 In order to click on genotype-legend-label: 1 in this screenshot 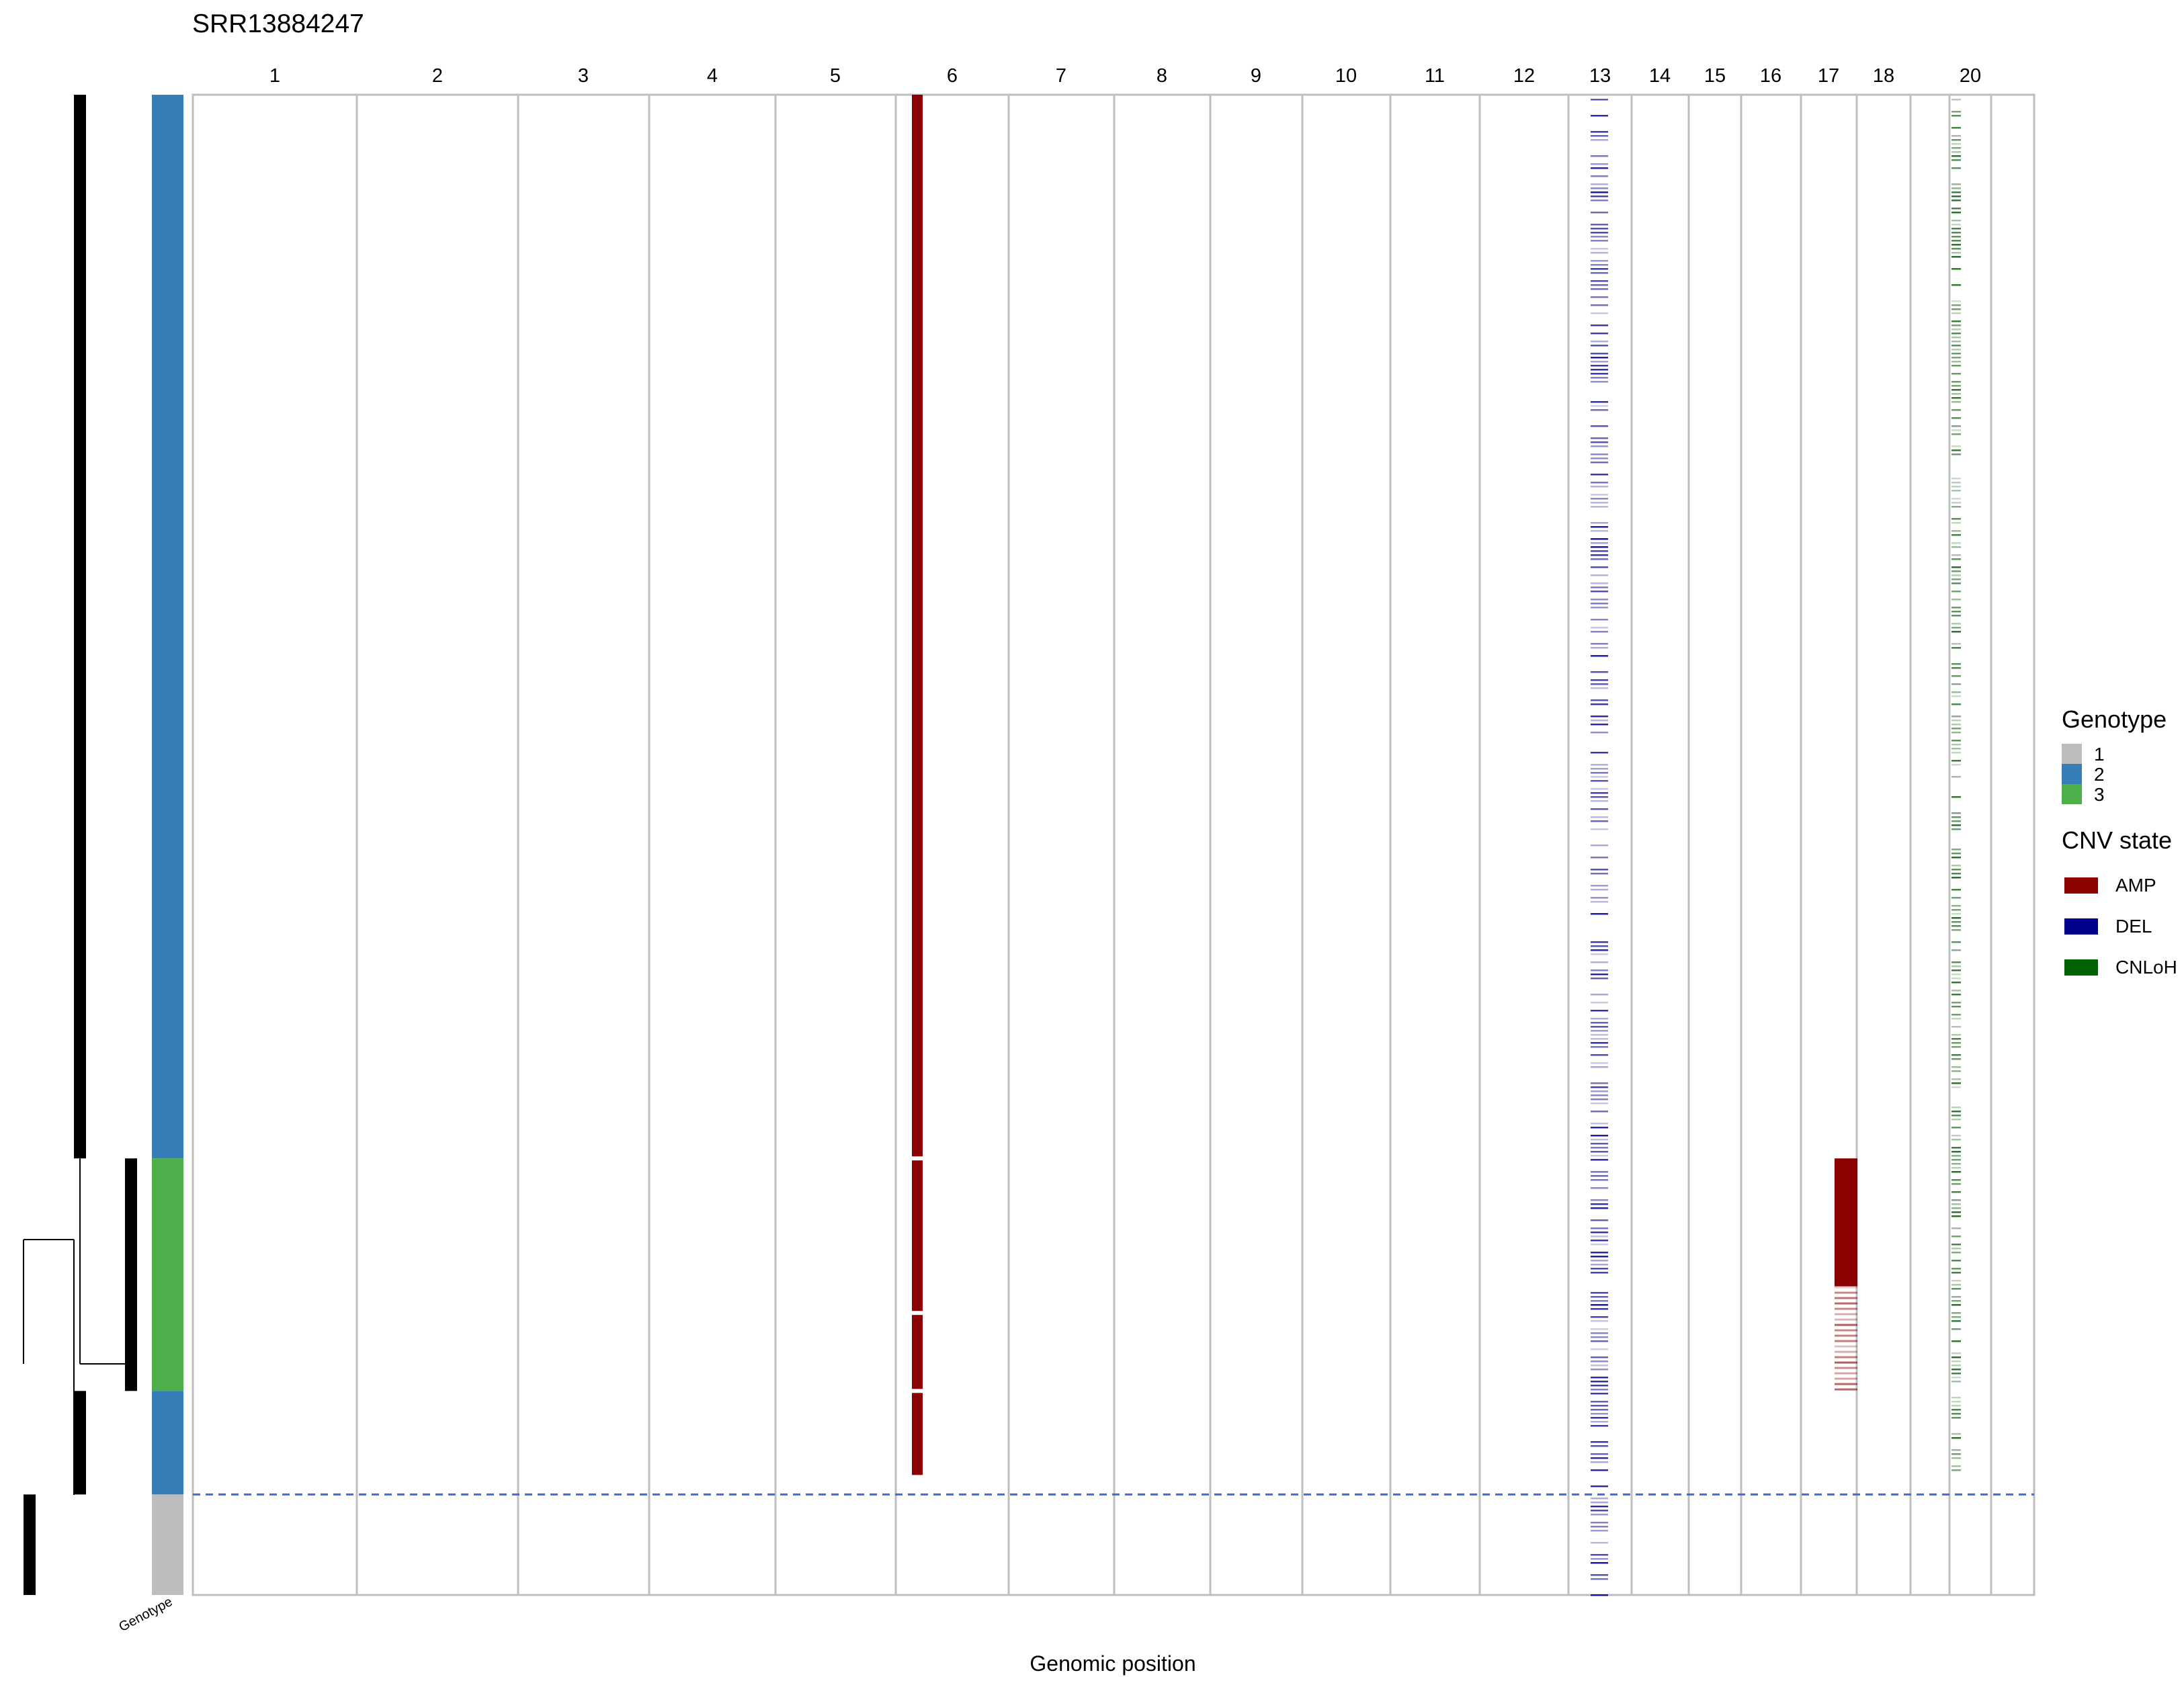, I will do `click(2099, 754)`.